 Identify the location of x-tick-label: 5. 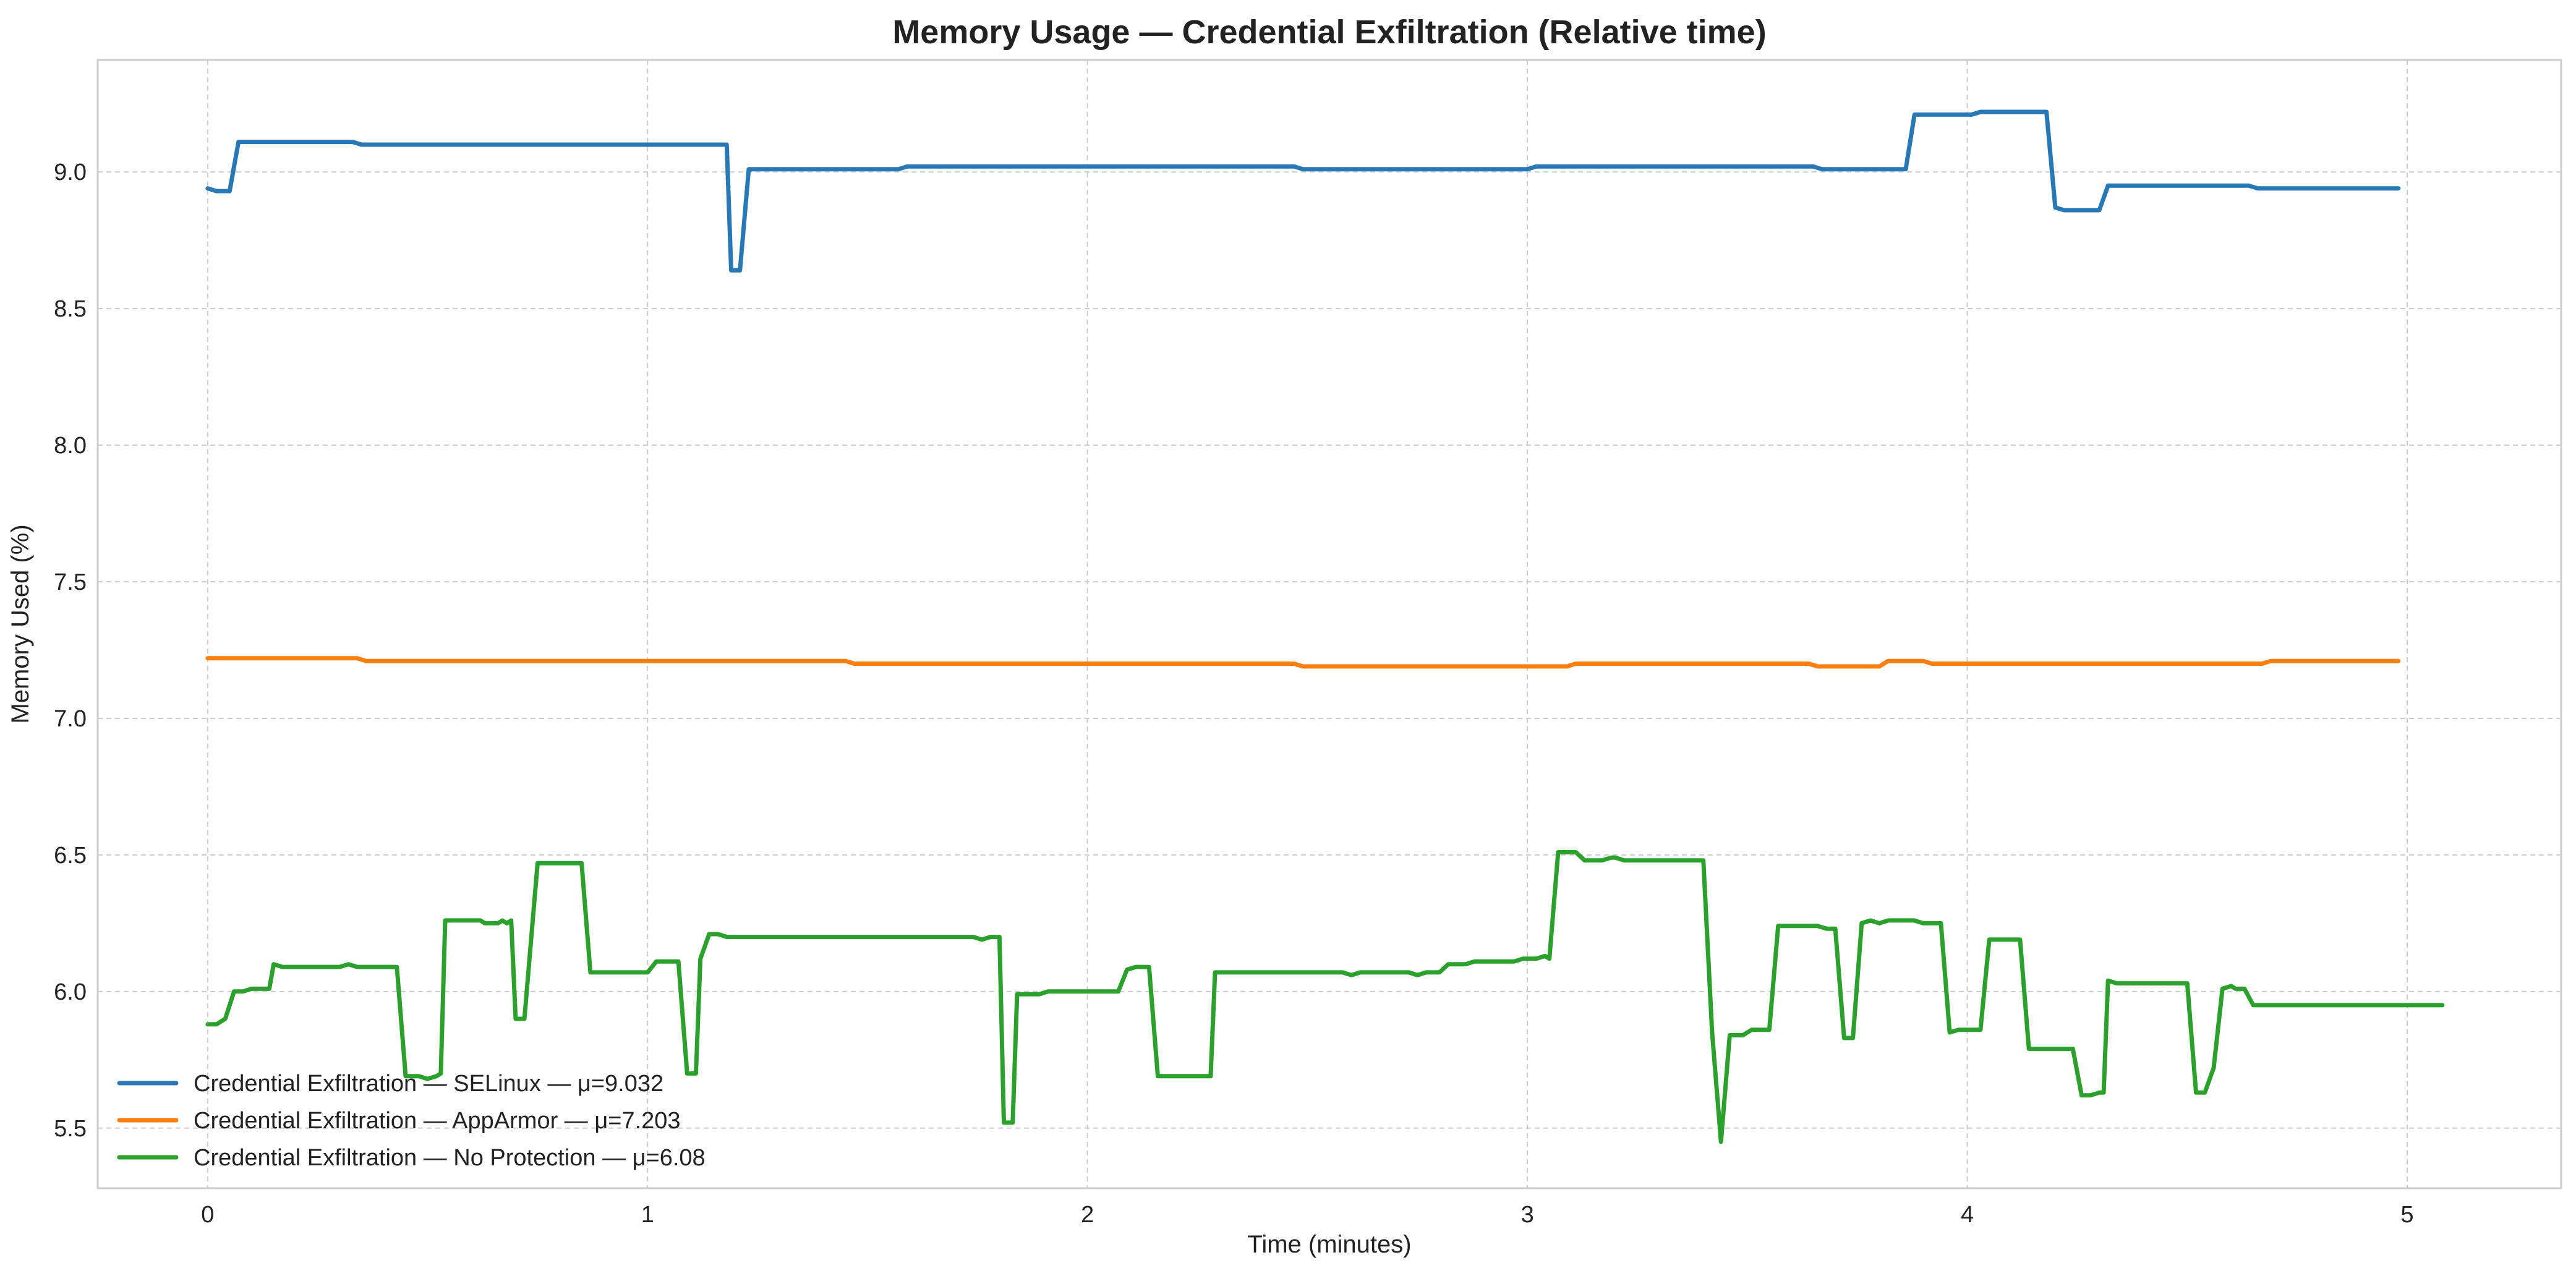
(2406, 1215).